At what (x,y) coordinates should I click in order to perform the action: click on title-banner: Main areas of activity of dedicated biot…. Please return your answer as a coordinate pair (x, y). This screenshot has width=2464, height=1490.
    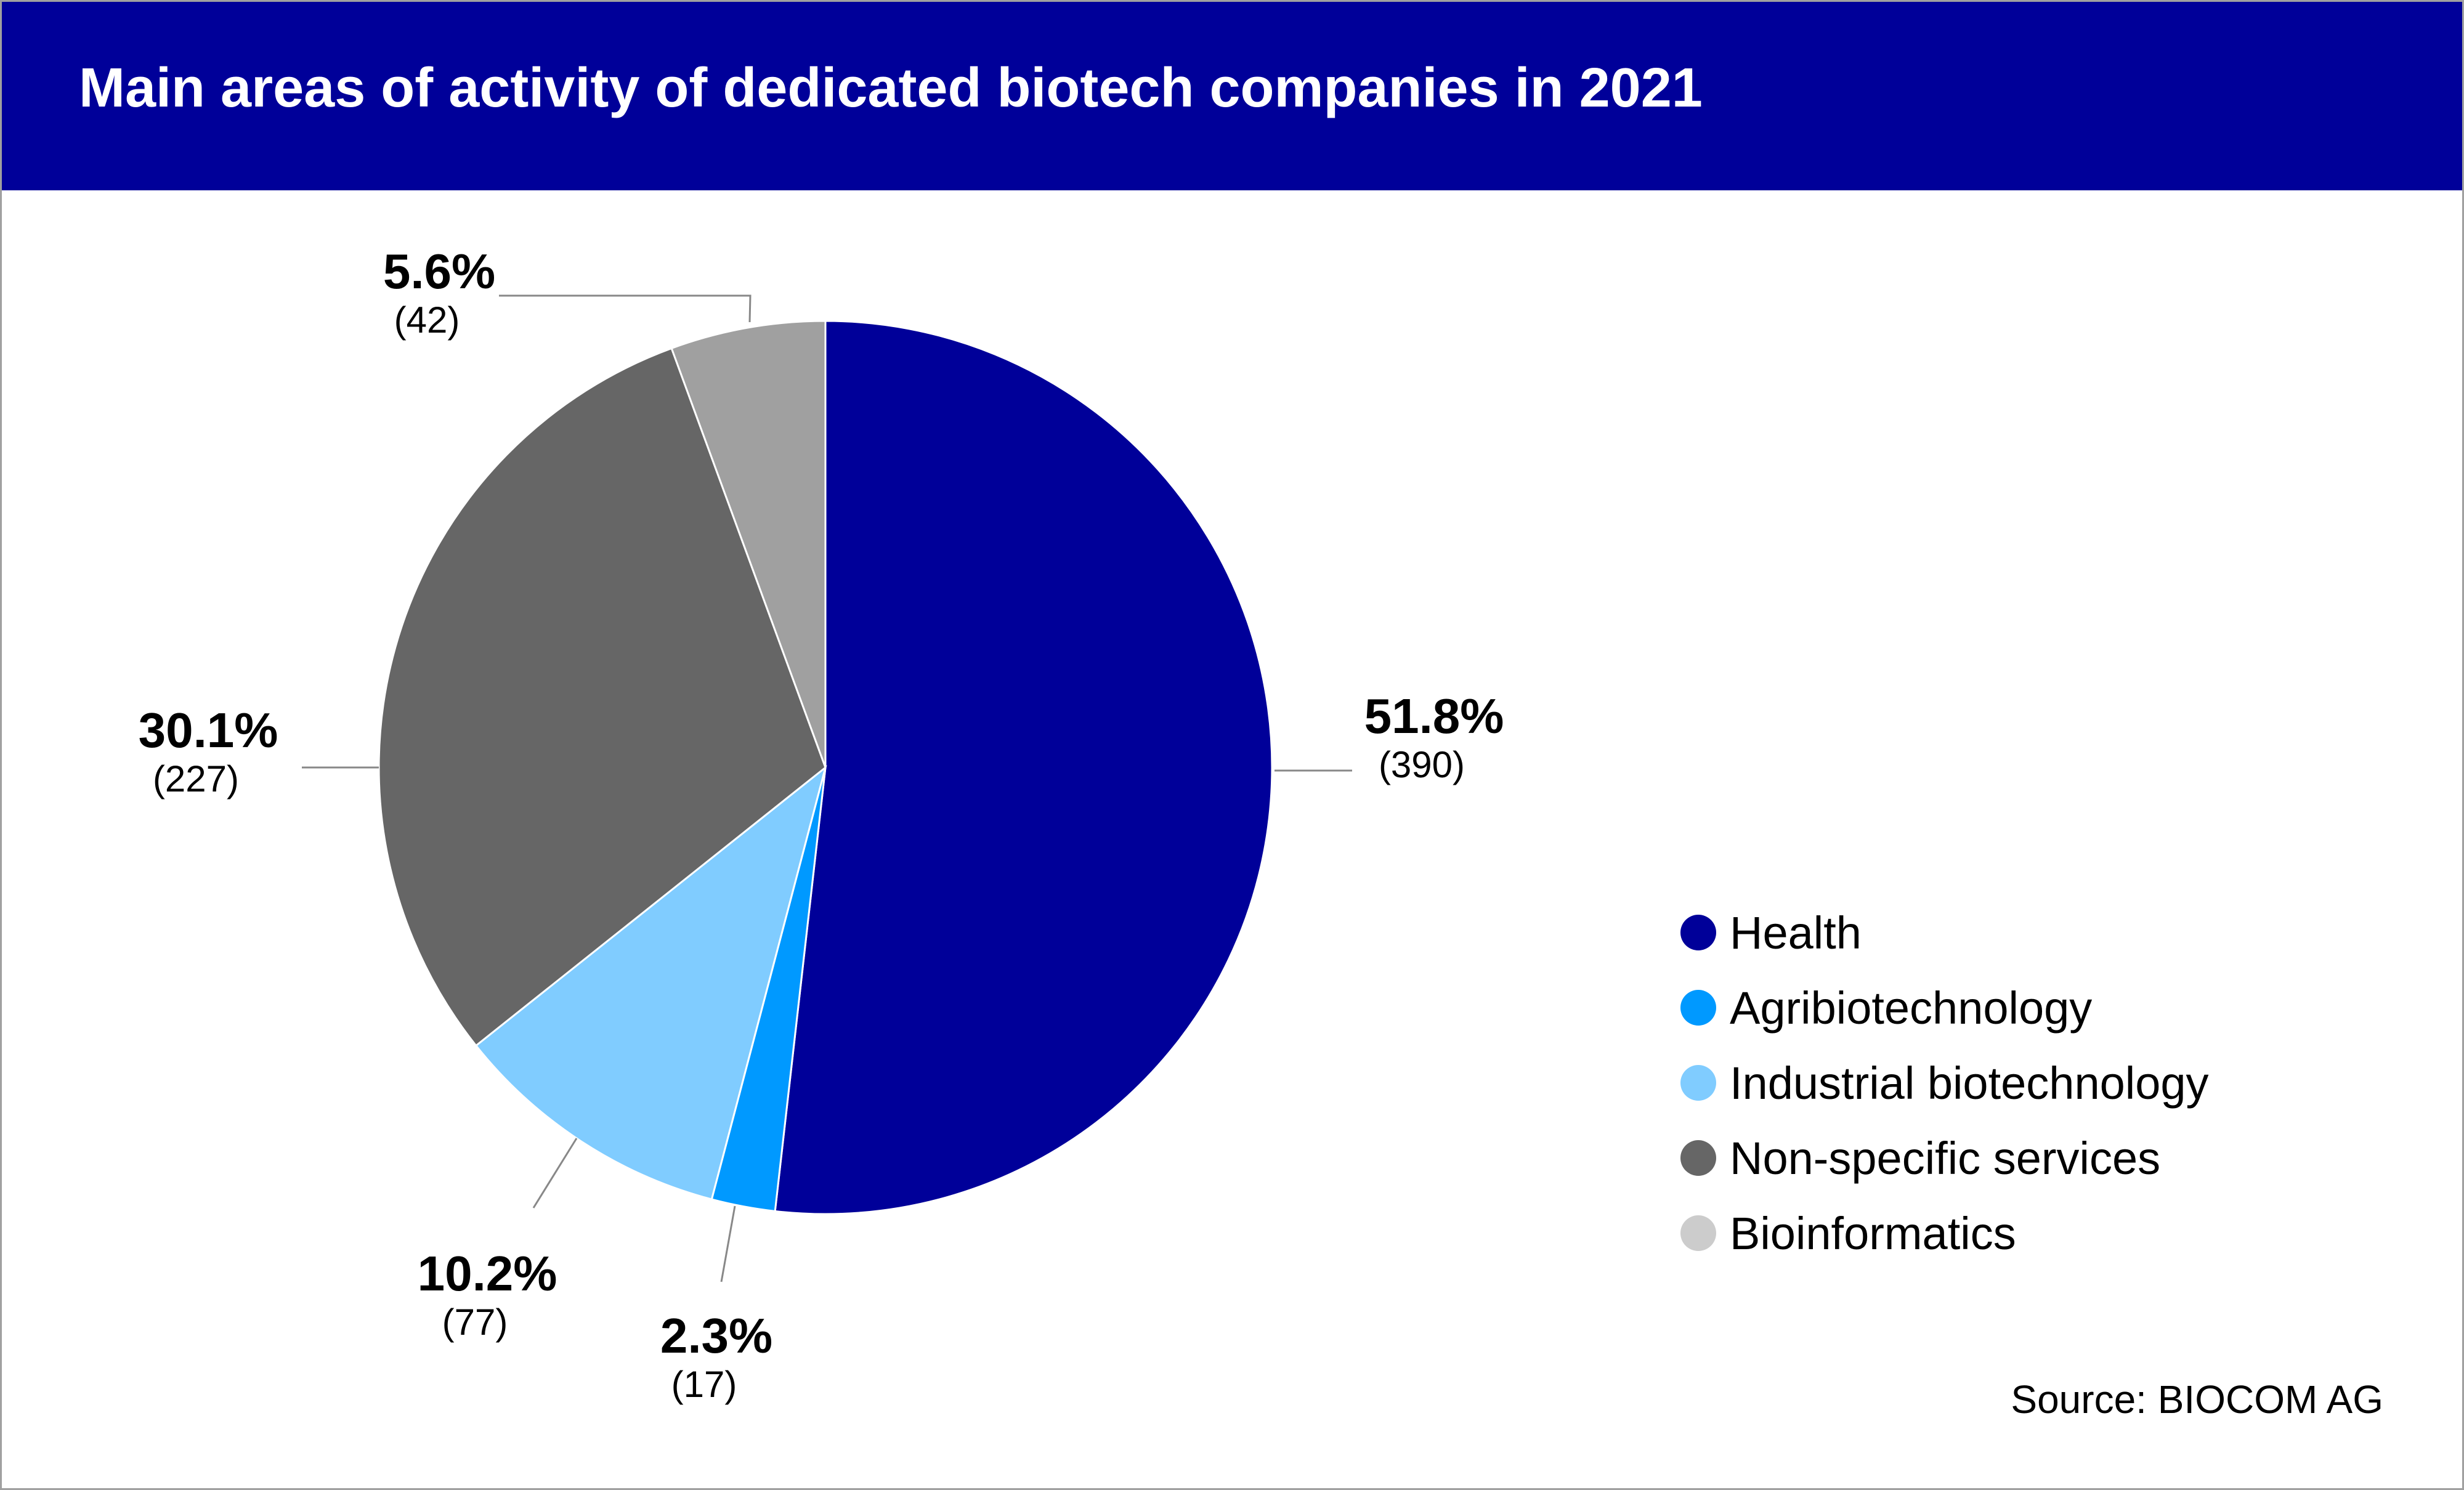
    Looking at the image, I should click on (1232, 96).